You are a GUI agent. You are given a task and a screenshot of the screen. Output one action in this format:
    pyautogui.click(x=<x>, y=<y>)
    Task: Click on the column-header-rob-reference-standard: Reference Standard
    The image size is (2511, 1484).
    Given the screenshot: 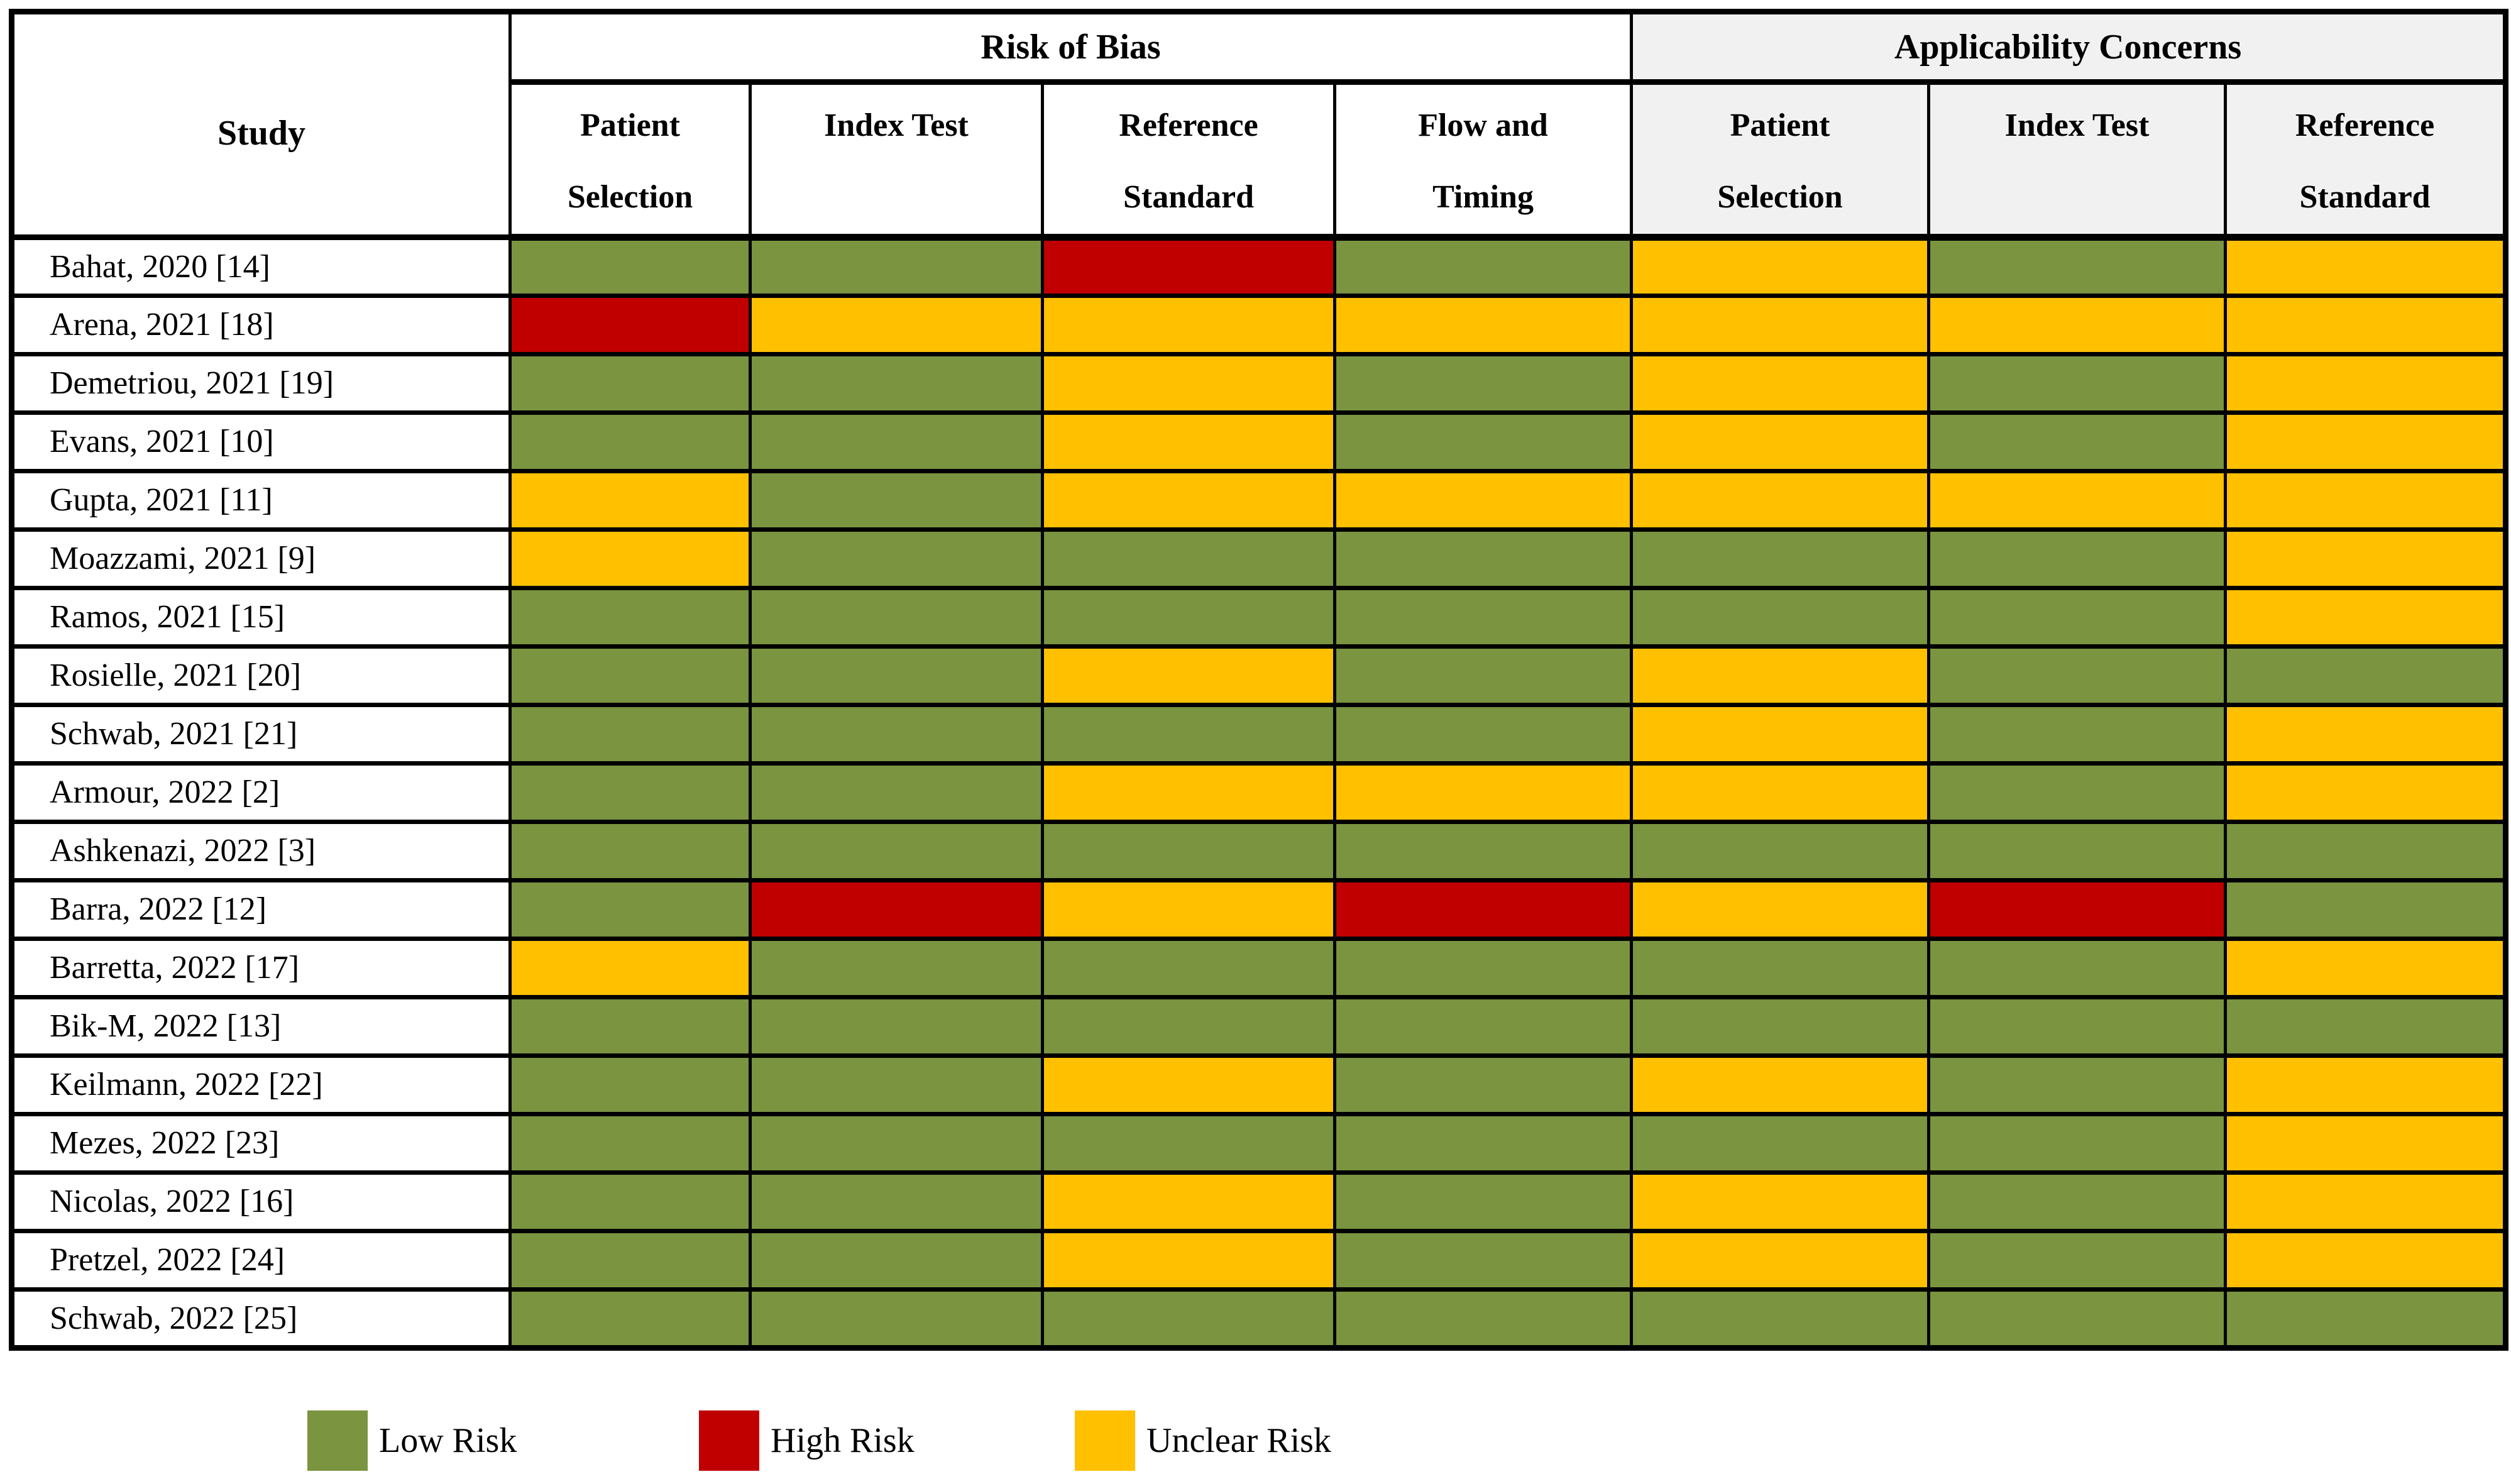 What is the action you would take?
    pyautogui.click(x=1188, y=160)
    